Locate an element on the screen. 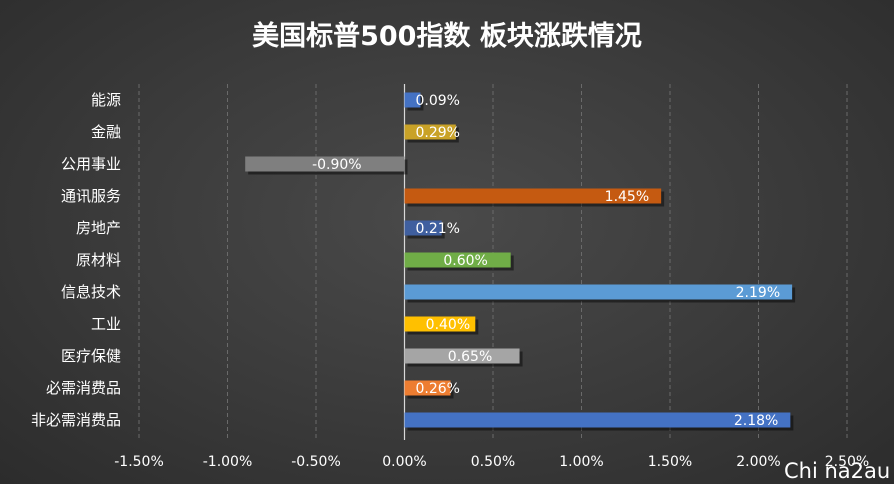 The image size is (894, 484). category-label: 非必需消费品 is located at coordinates (76, 420).